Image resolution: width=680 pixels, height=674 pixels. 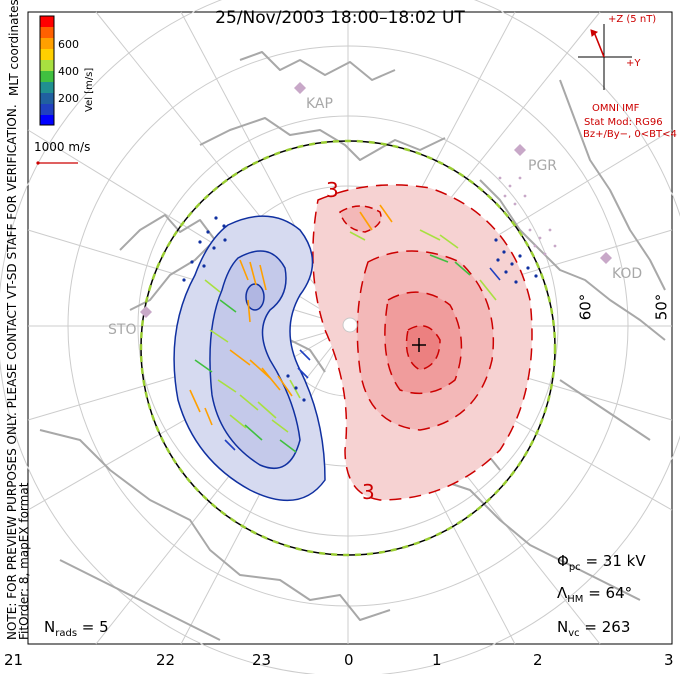 I want to click on mlt-label-3: 3, so click(x=669, y=660).